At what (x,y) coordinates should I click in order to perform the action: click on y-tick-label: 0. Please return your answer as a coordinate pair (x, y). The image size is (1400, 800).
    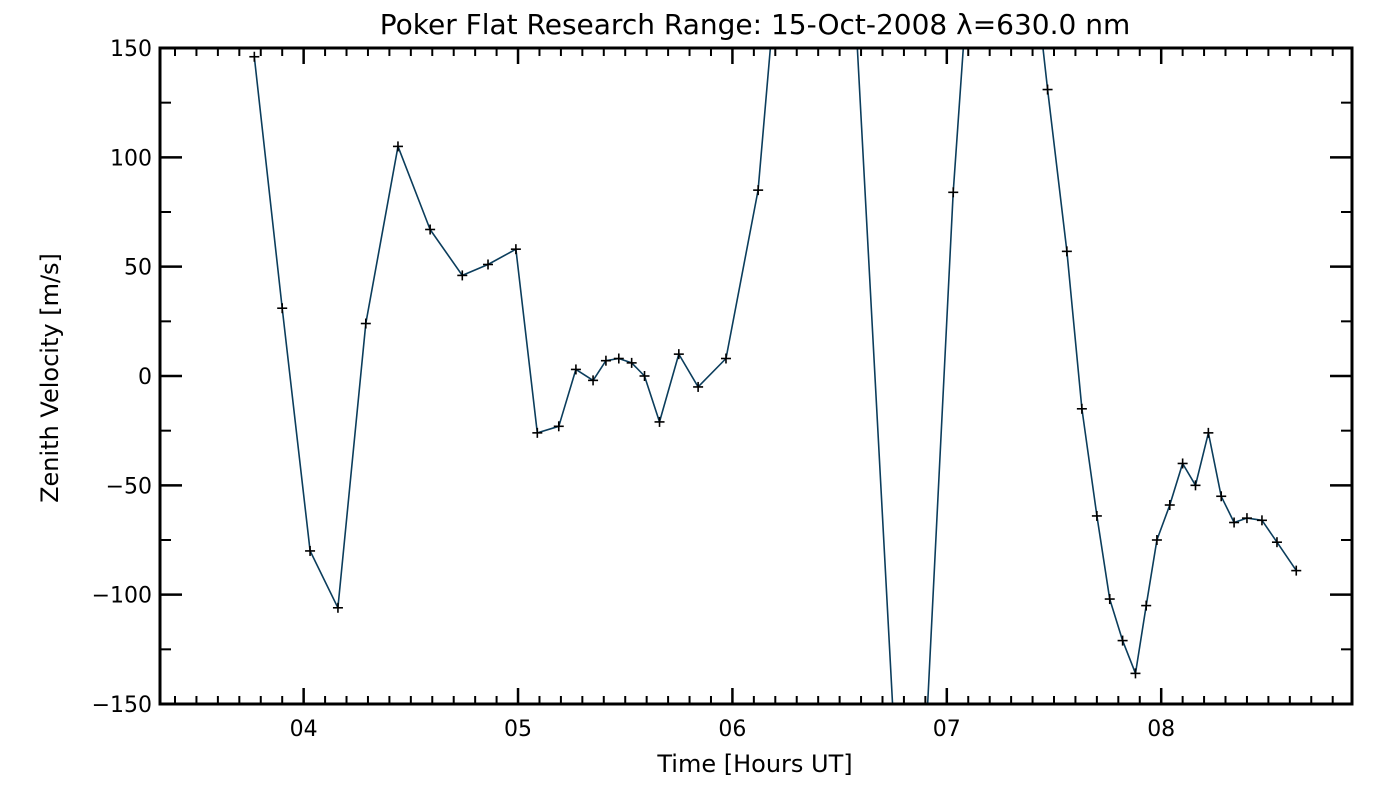
    Looking at the image, I should click on (145, 377).